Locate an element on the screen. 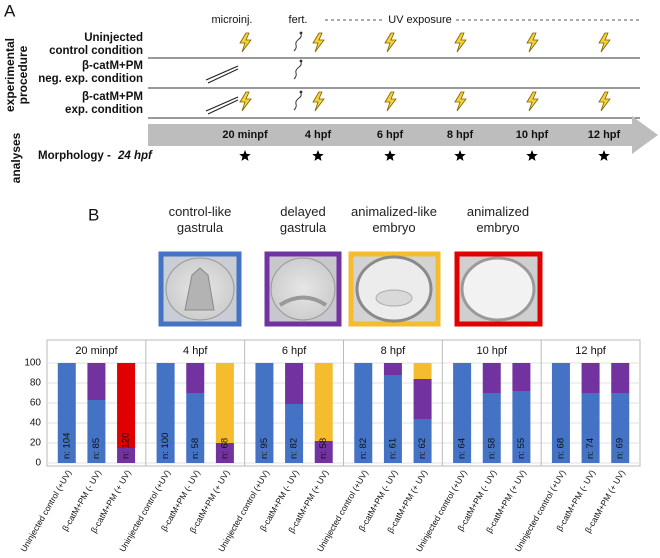 The image size is (660, 558). y-tick-label: 80 is located at coordinates (36, 383).